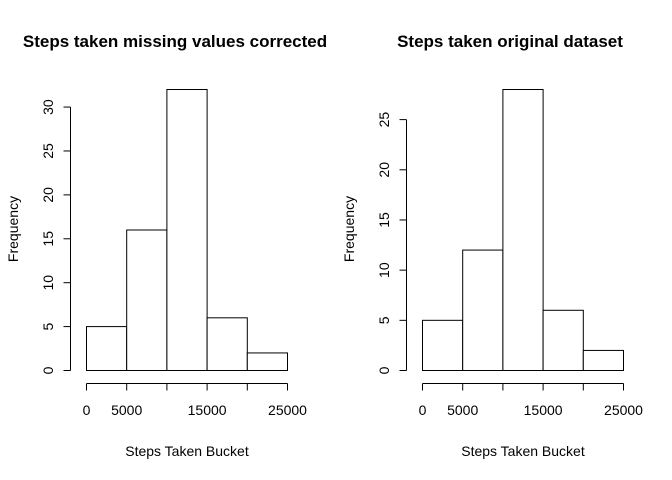 The width and height of the screenshot is (672, 480). What do you see at coordinates (48, 107) in the screenshot?
I see `y-tick-label: 30` at bounding box center [48, 107].